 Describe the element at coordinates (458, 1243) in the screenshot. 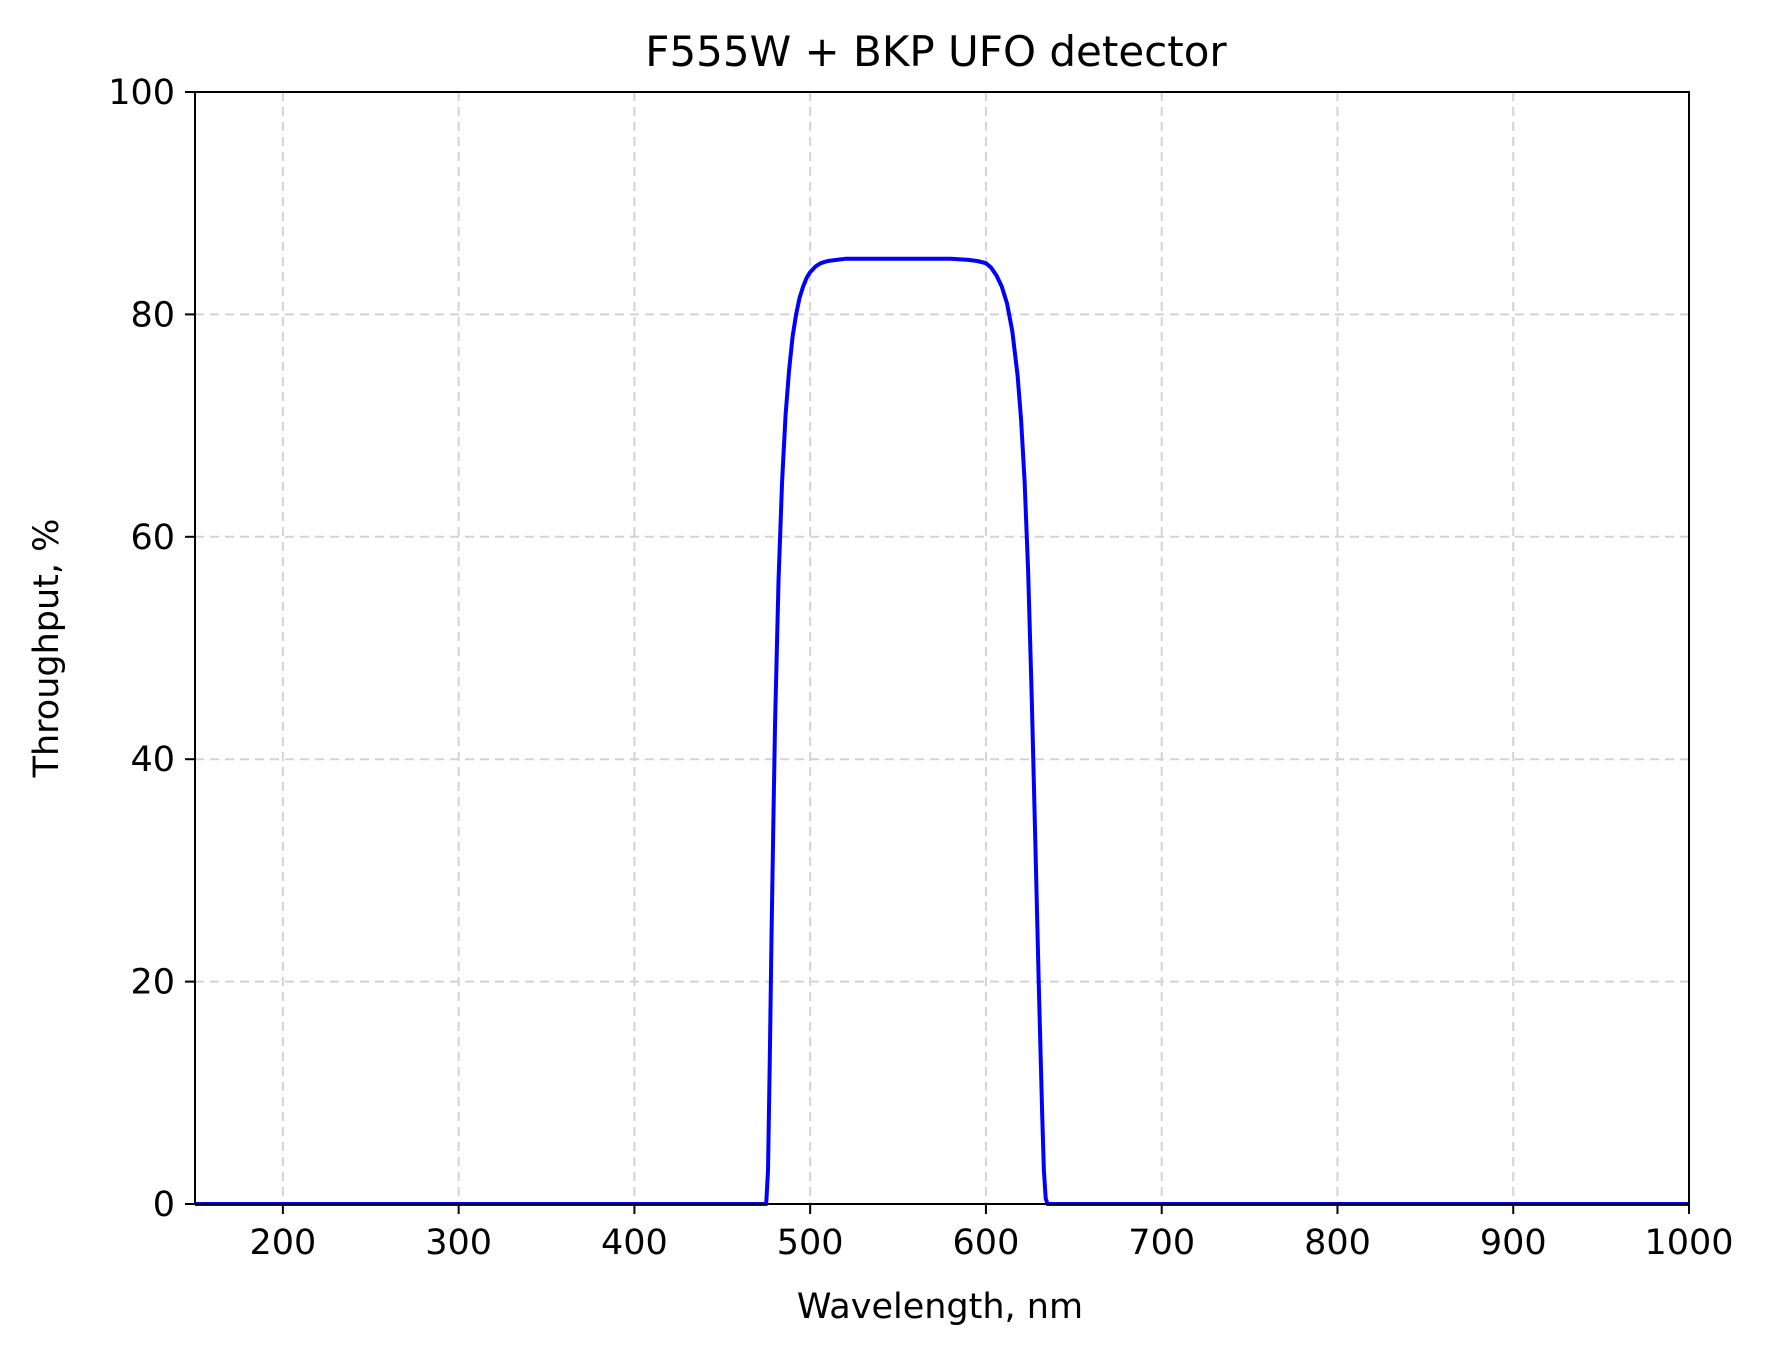

I see `x-tick-label: 300` at that location.